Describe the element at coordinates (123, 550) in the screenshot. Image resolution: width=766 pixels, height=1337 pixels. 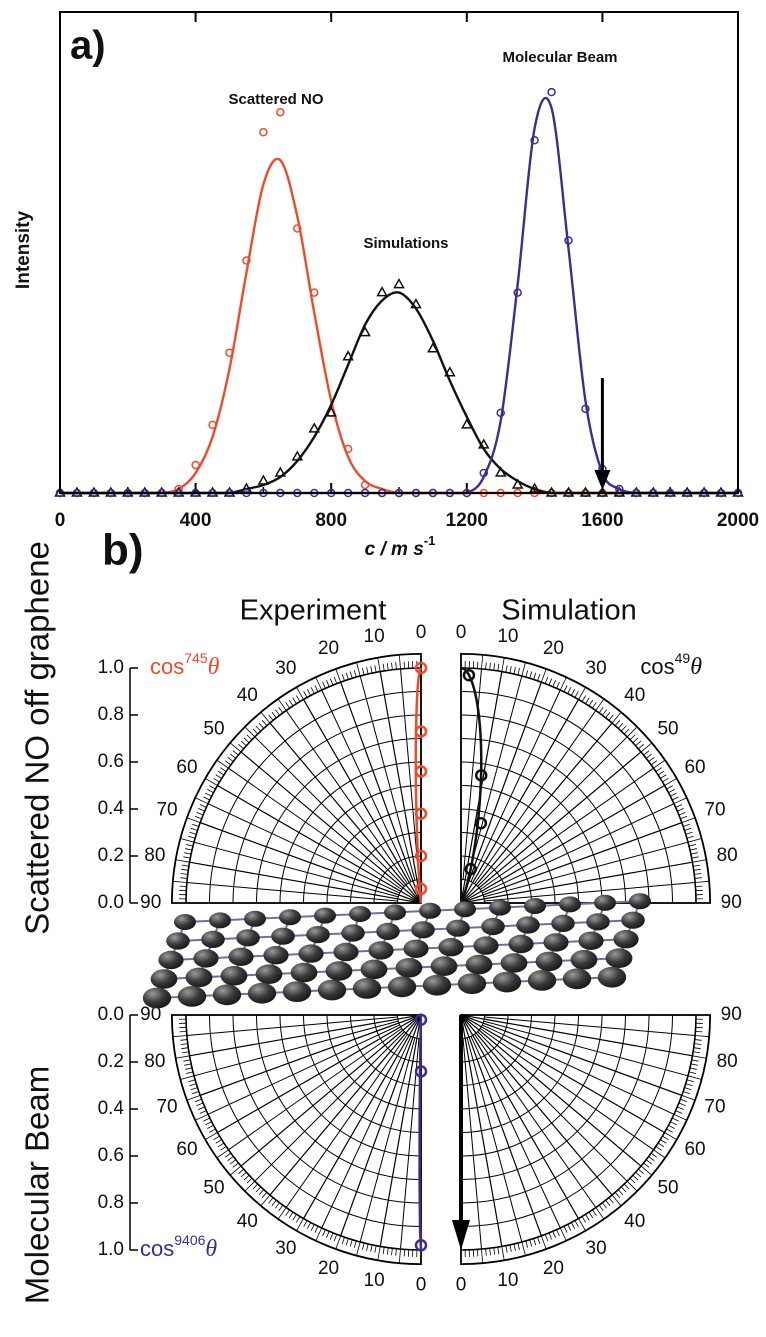
I see `panel-label: b)` at that location.